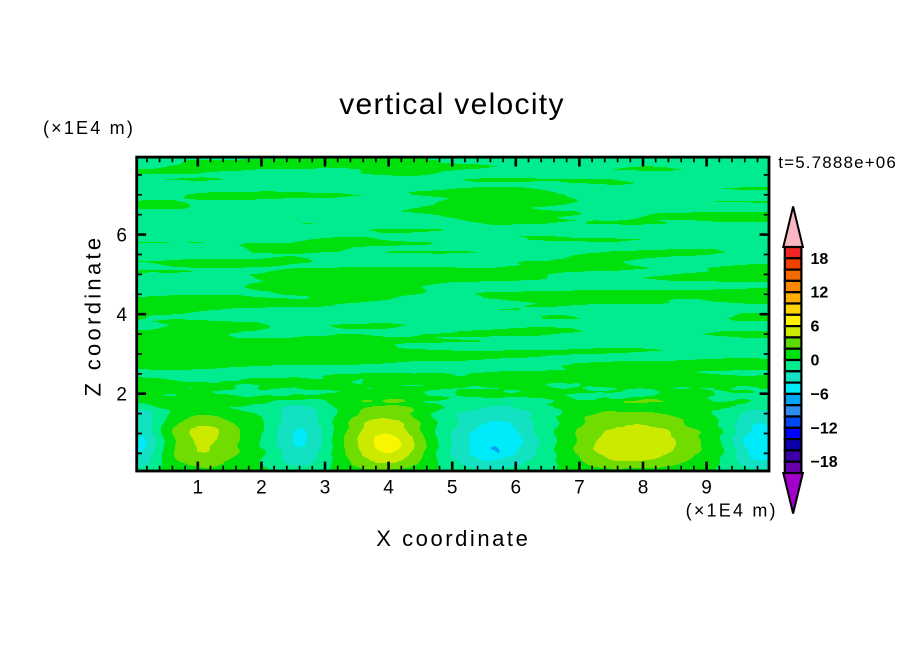 The height and width of the screenshot is (654, 904). What do you see at coordinates (453, 538) in the screenshot?
I see `svg-text: X coordinate` at bounding box center [453, 538].